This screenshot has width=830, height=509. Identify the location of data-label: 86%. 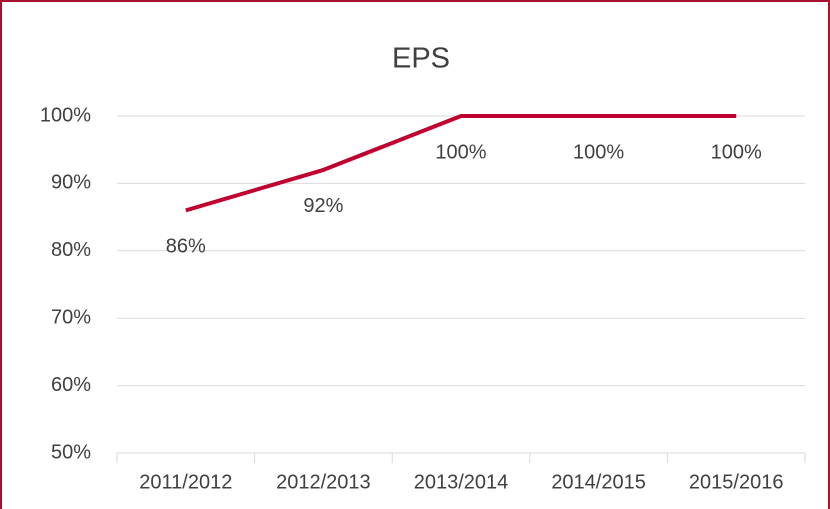
(186, 247).